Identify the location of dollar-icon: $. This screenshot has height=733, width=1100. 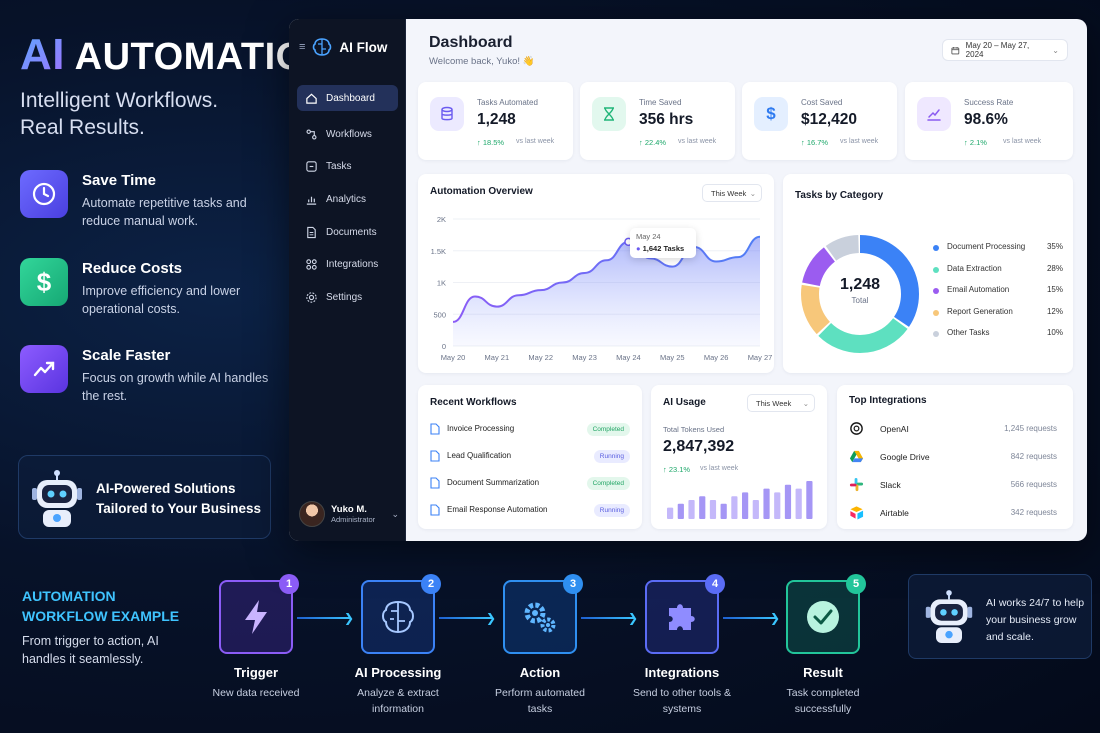
(44, 282).